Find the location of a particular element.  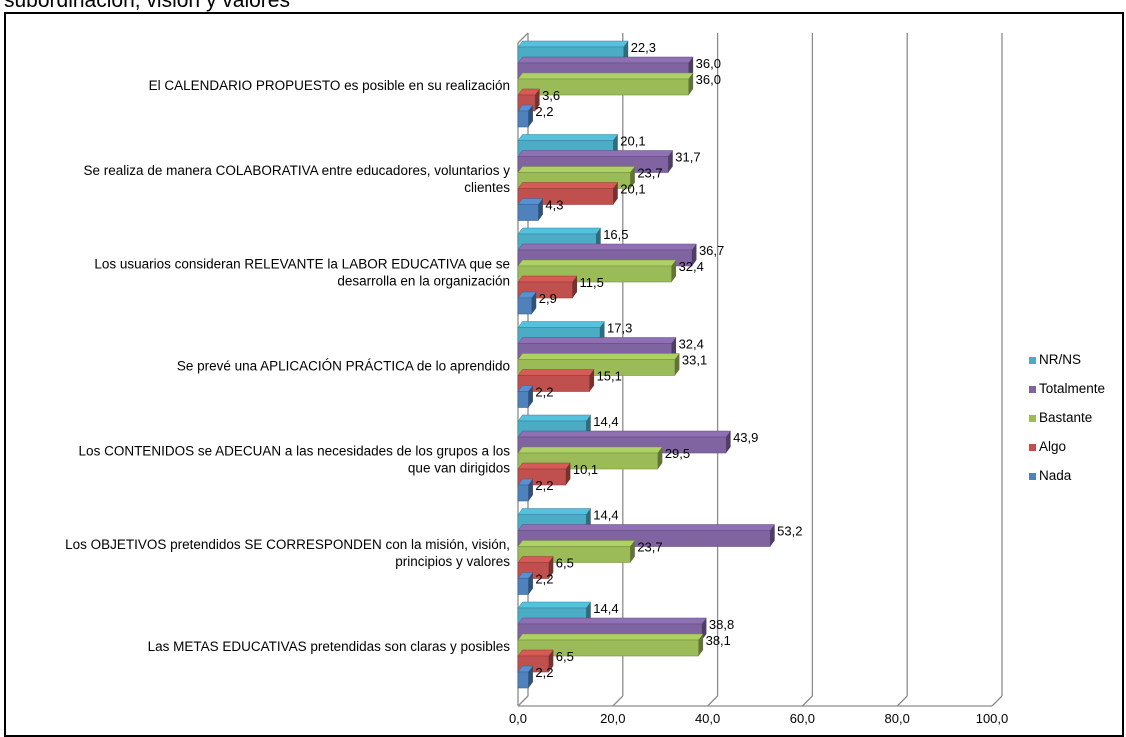

data-label: 36,7 is located at coordinates (711, 250).